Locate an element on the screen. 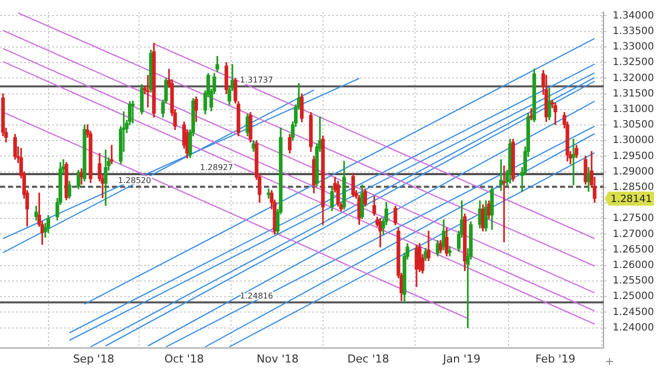 Image resolution: width=660 pixels, height=371 pixels. y-tick-label: 1.30000 is located at coordinates (633, 140).